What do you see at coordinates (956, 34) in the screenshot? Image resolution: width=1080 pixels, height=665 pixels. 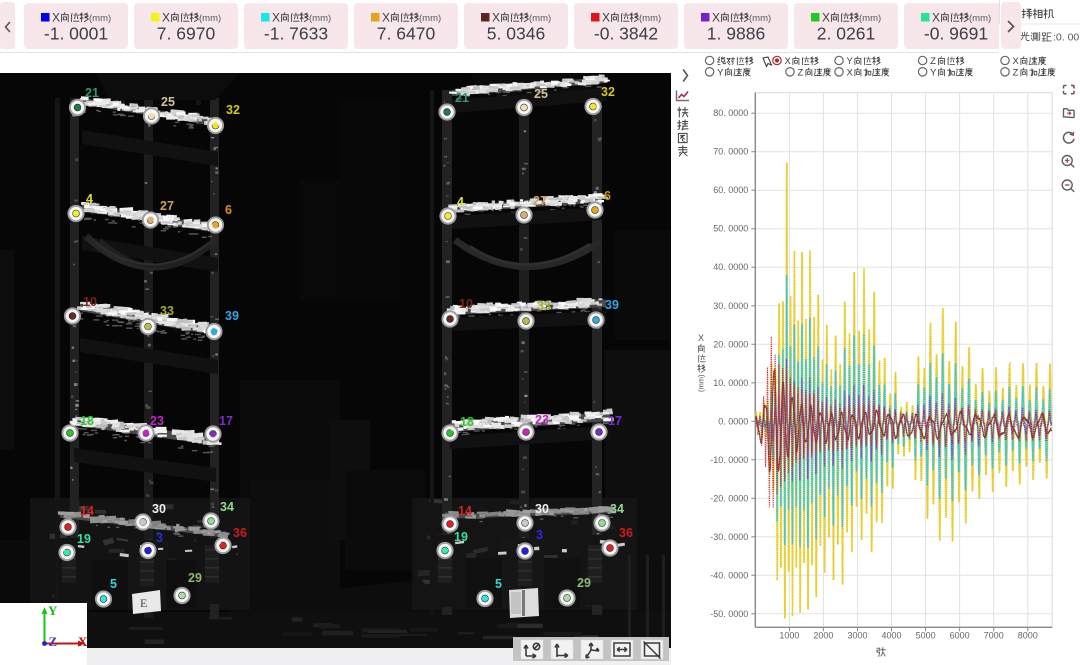 I see `svg-text: -0. 9691` at bounding box center [956, 34].